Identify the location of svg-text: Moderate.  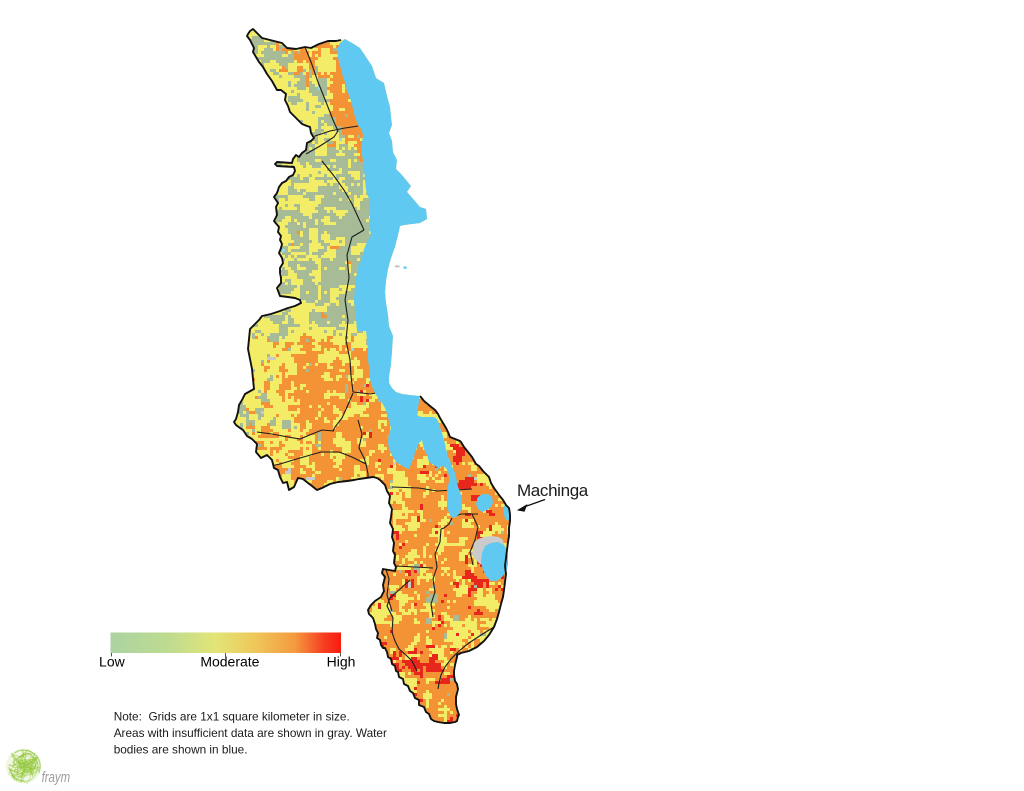
(229, 662).